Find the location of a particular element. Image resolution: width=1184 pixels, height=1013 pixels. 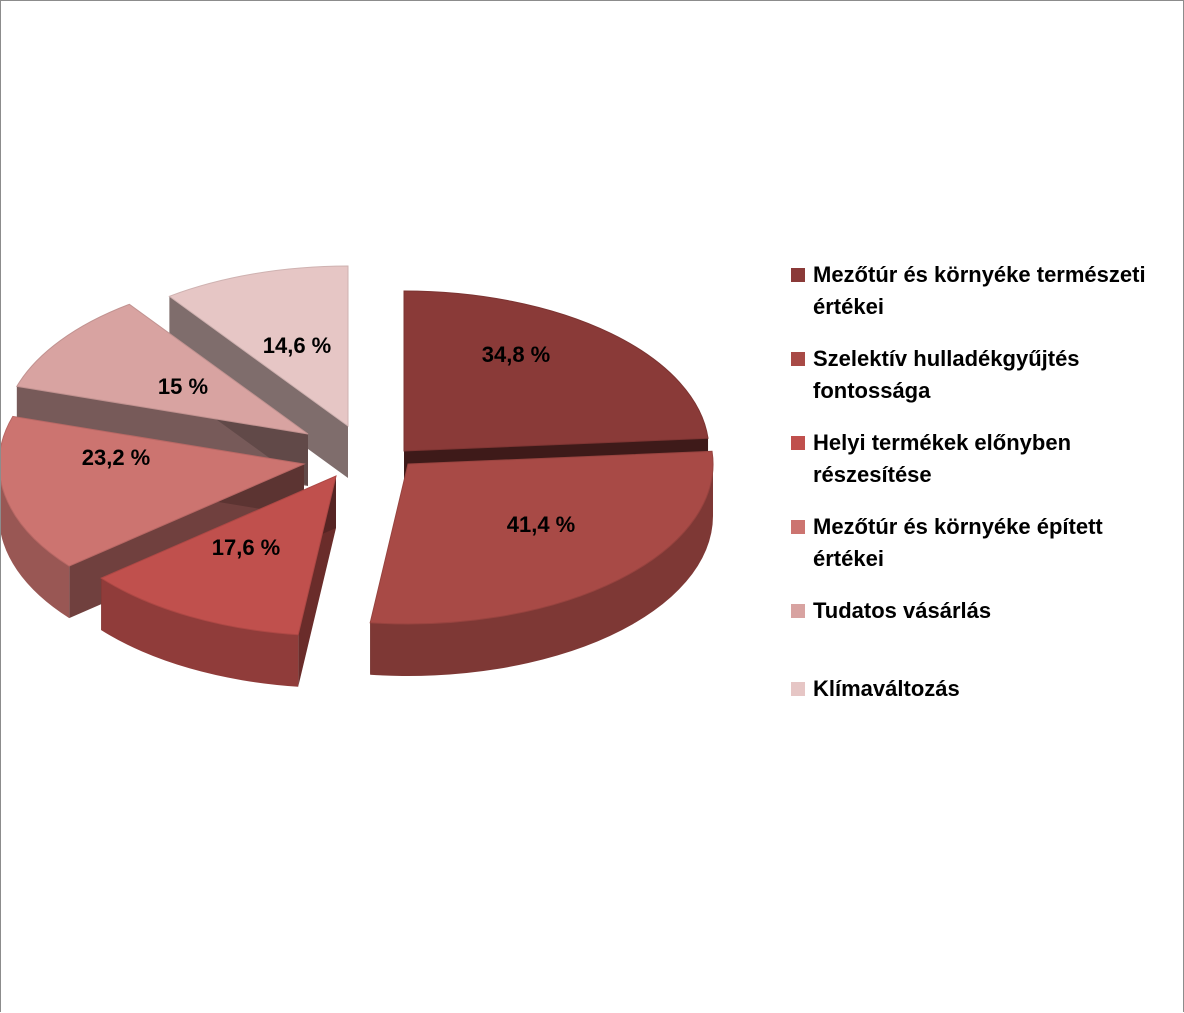

legend-label: Mezőtúr és környéke épített értékei is located at coordinates (958, 542).